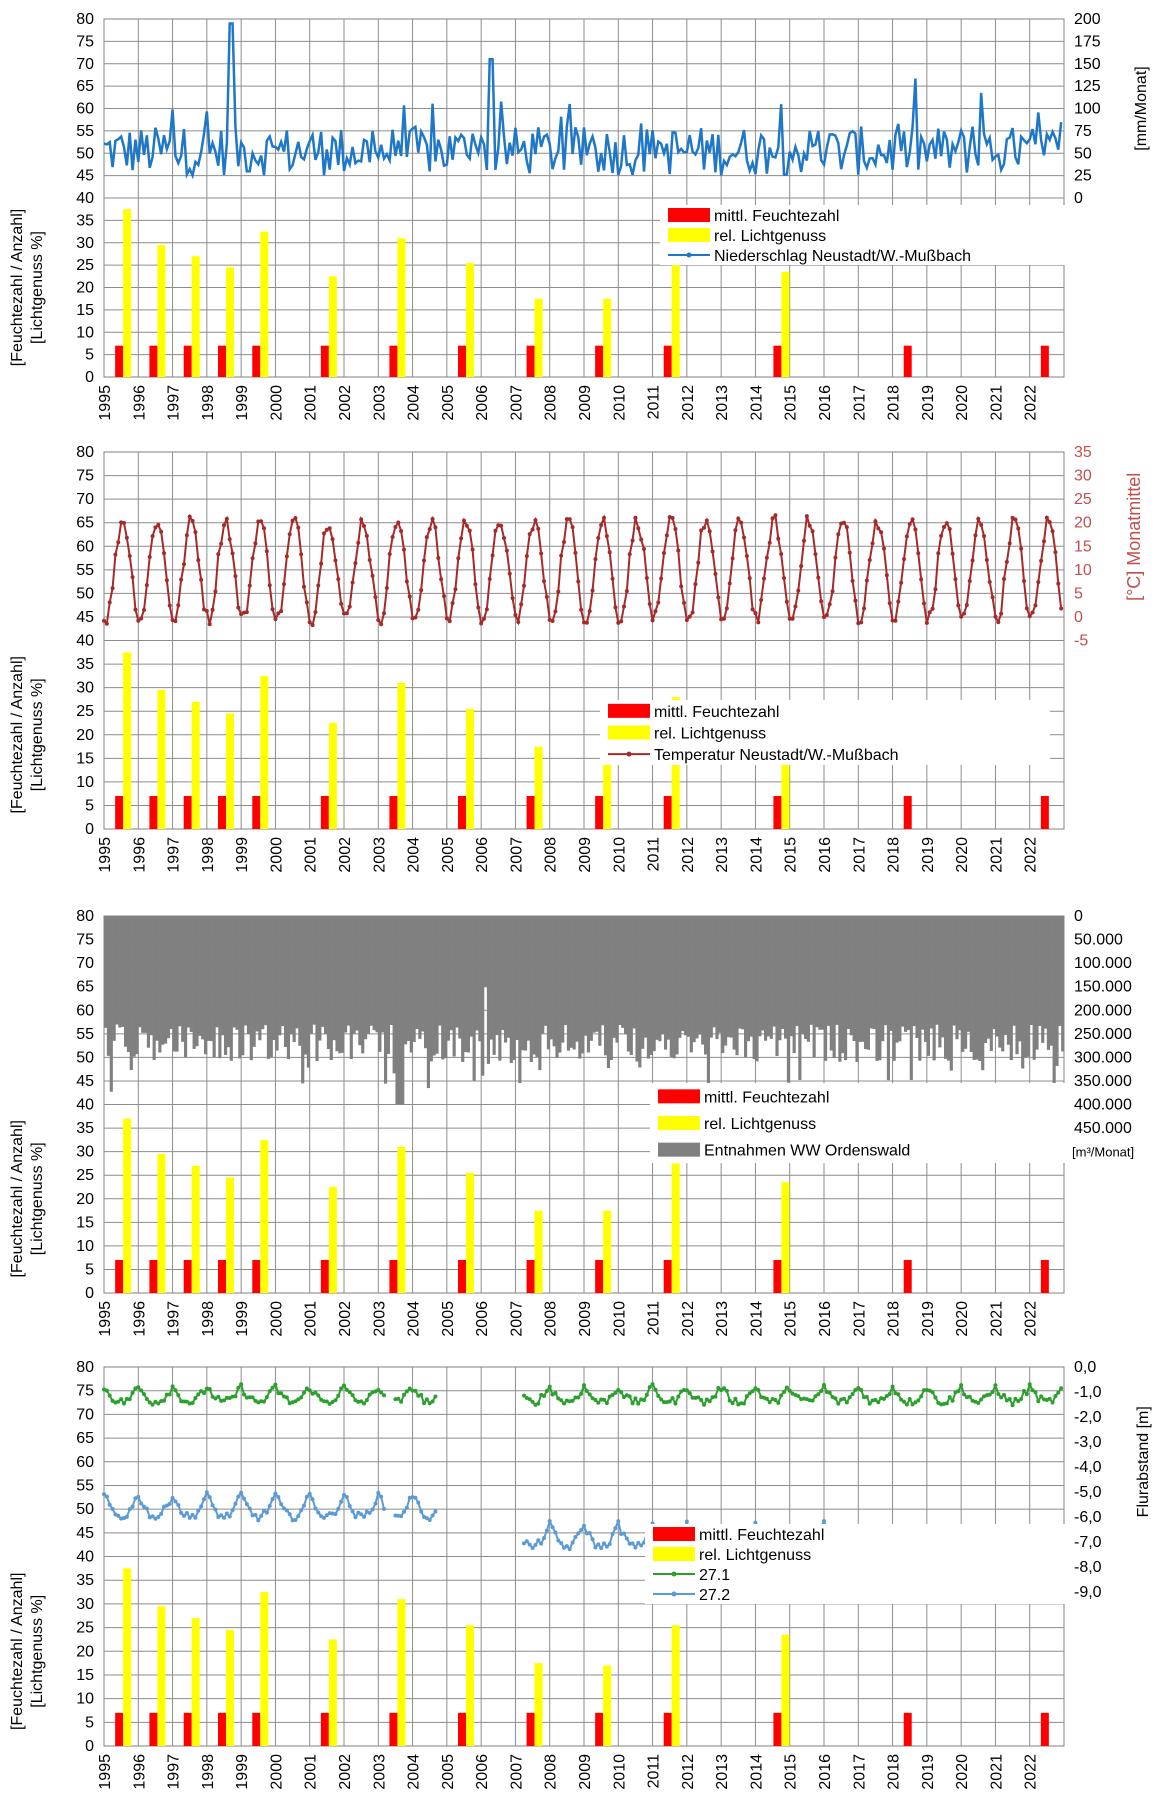 The image size is (1163, 1802). Describe the element at coordinates (17, 1198) in the screenshot. I see `left-axis-label: [Feuchtezahl / Anzahl]` at that location.